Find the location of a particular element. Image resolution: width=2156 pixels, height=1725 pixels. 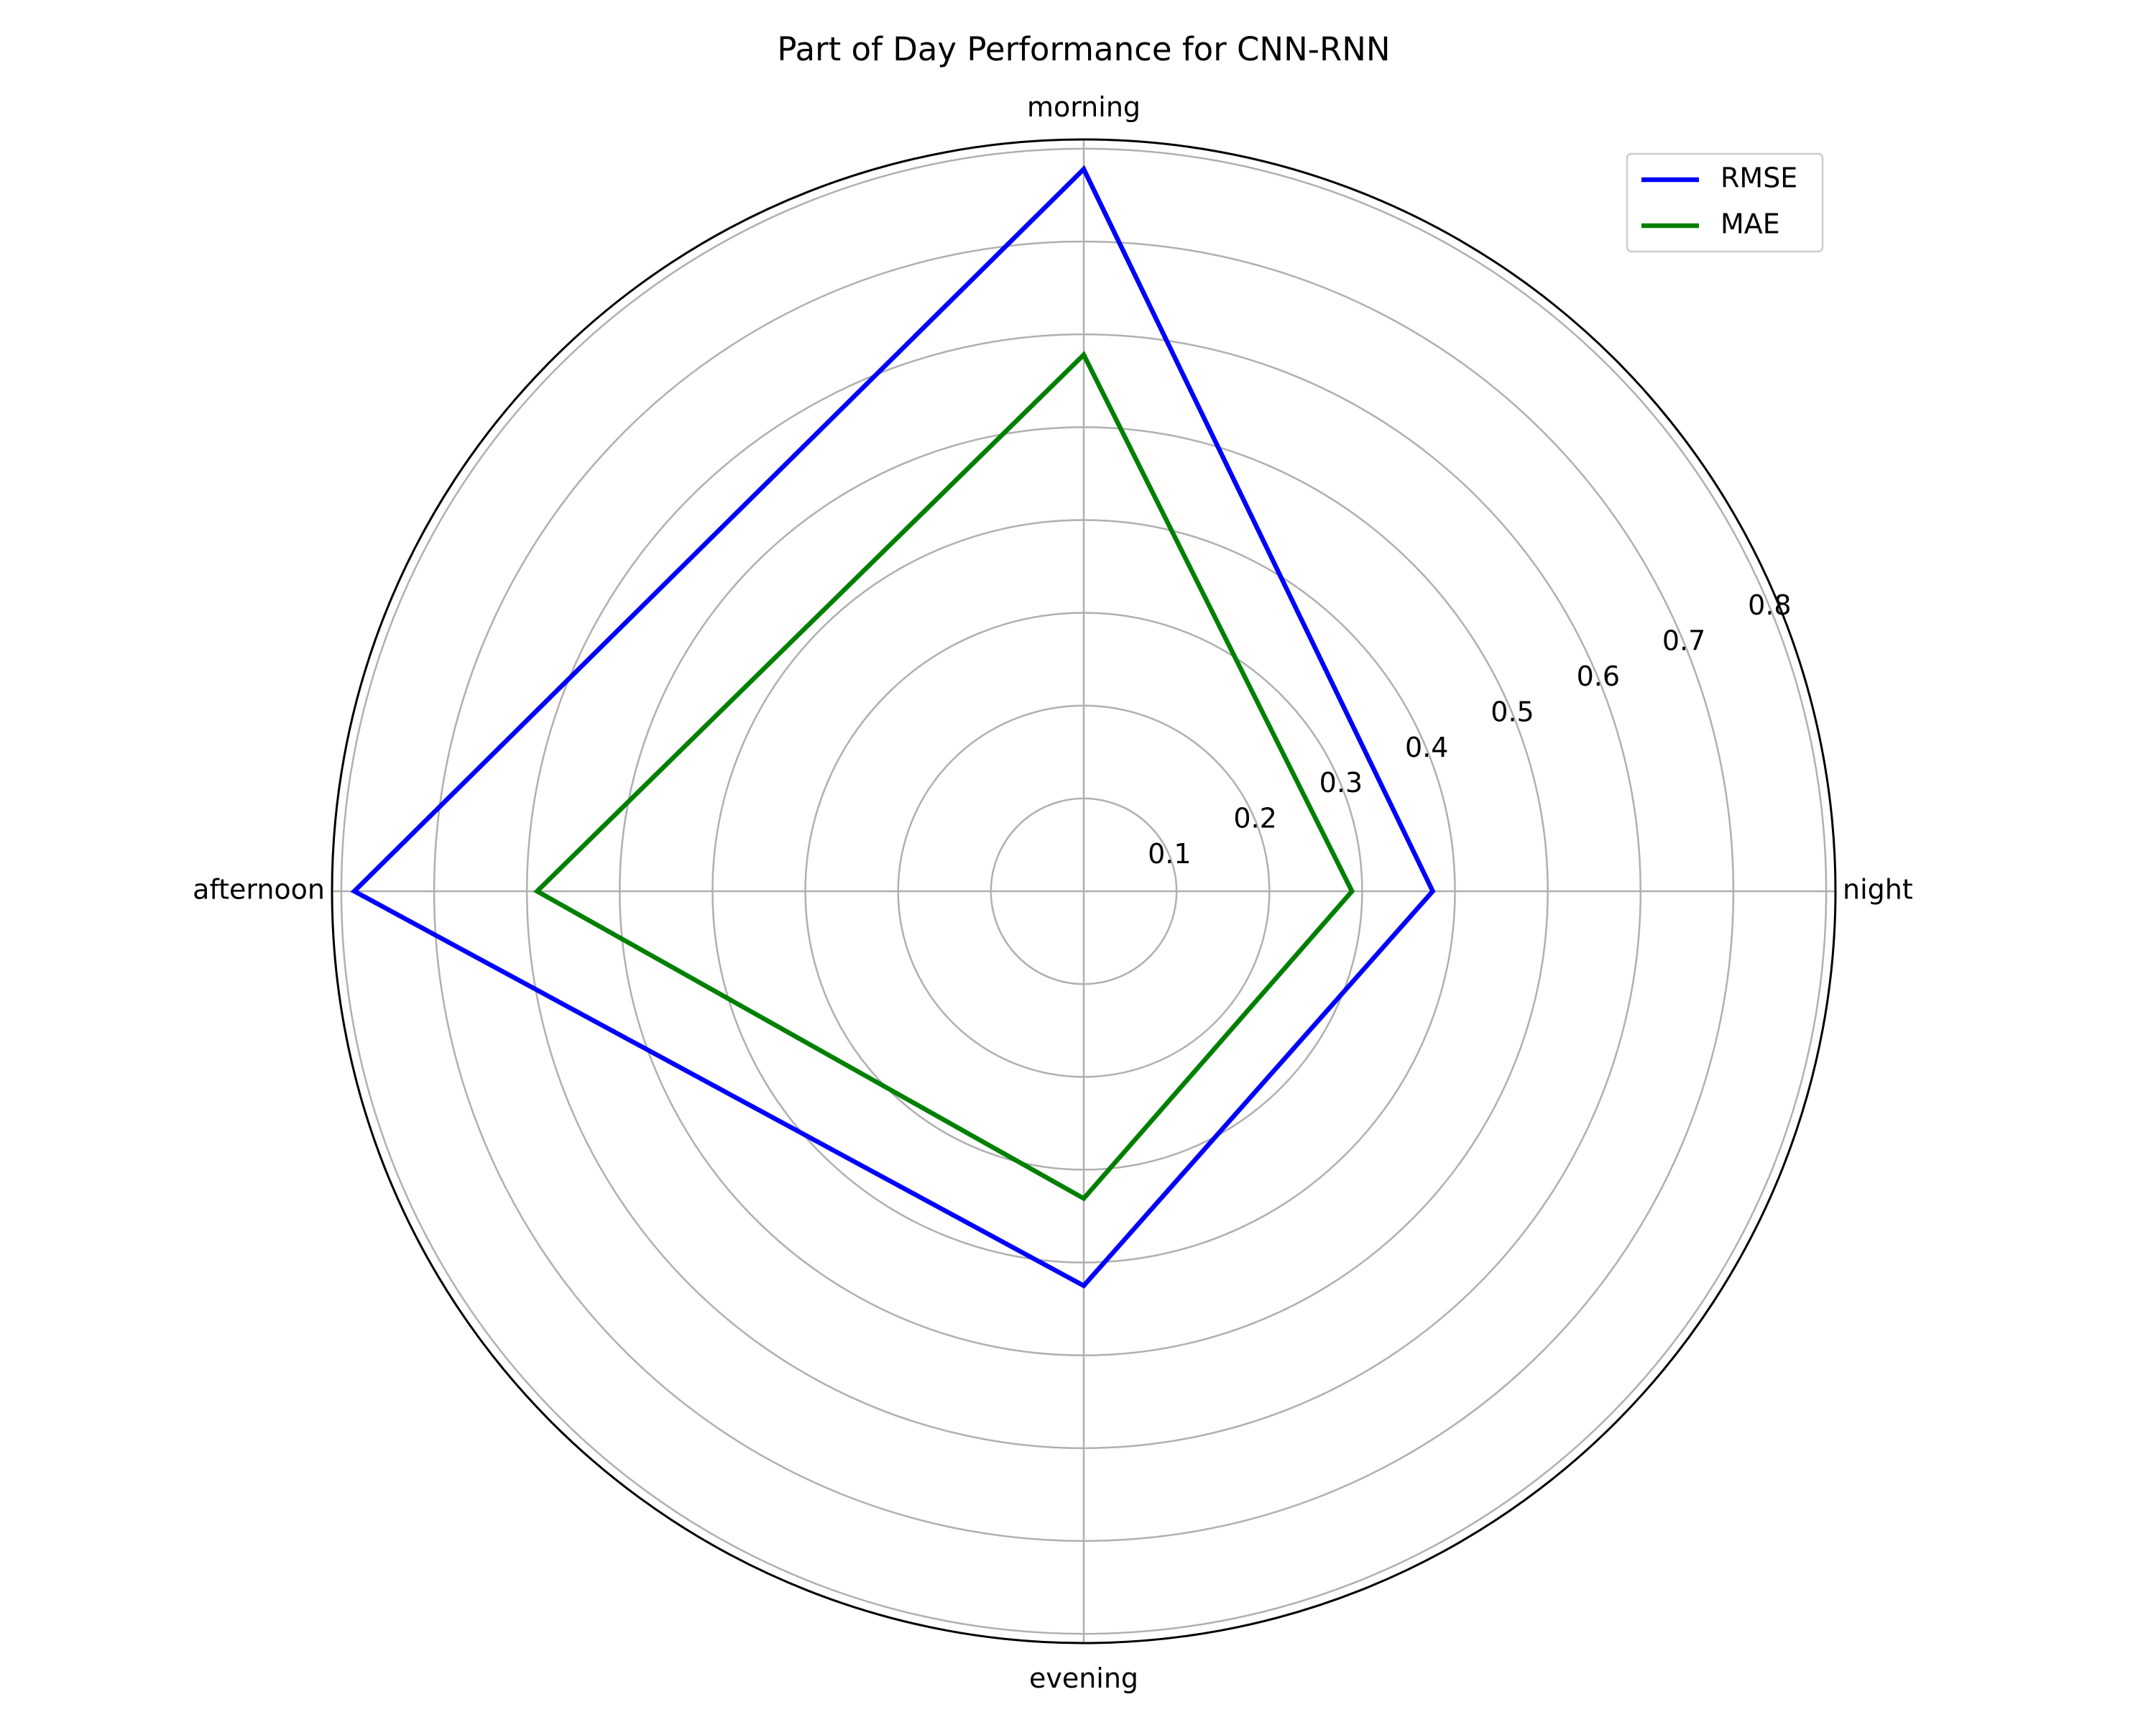

data-point-rmse-morning is located at coordinates (1084, 169).